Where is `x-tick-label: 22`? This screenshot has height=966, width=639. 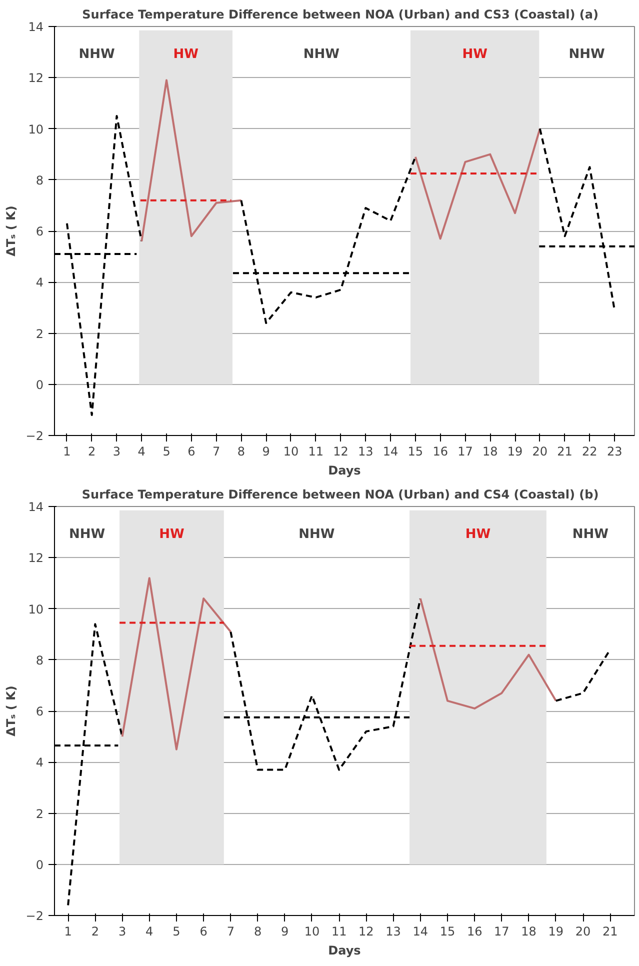
x-tick-label: 22 is located at coordinates (590, 451).